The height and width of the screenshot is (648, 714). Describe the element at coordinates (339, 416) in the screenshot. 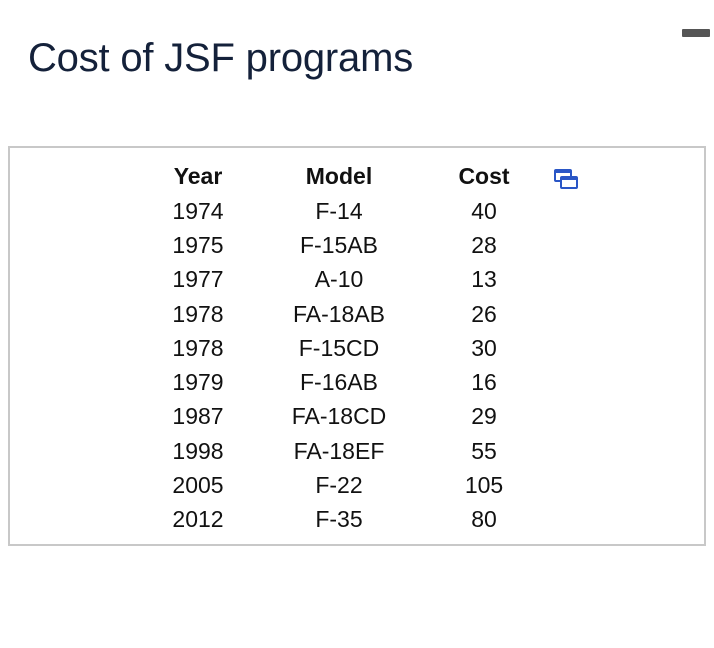

I see `cell-model: FA-18CD` at that location.